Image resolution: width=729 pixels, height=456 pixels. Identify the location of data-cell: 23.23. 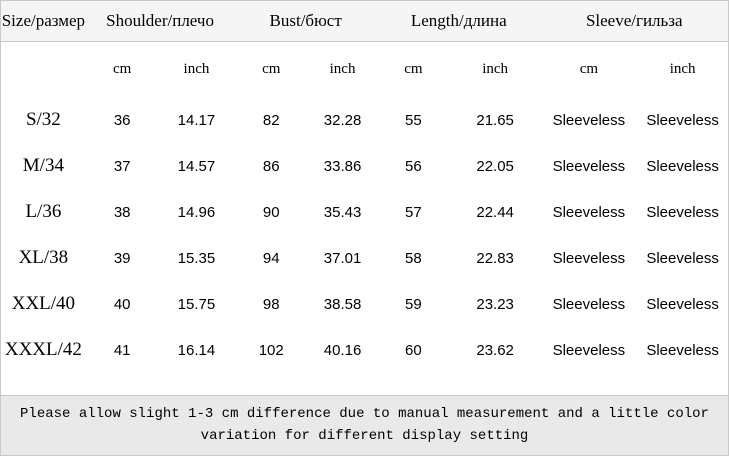
(495, 304).